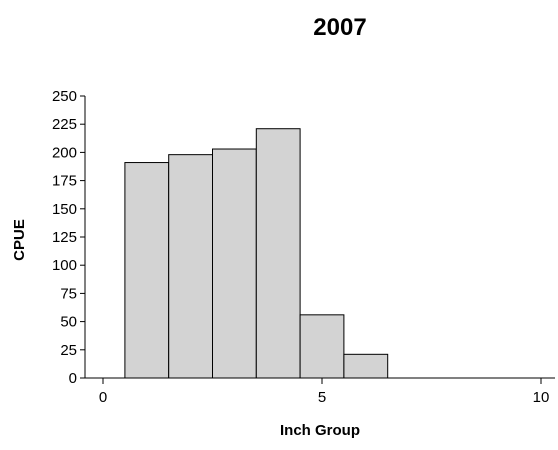  Describe the element at coordinates (68, 293) in the screenshot. I see `y-tick-label: 75` at that location.